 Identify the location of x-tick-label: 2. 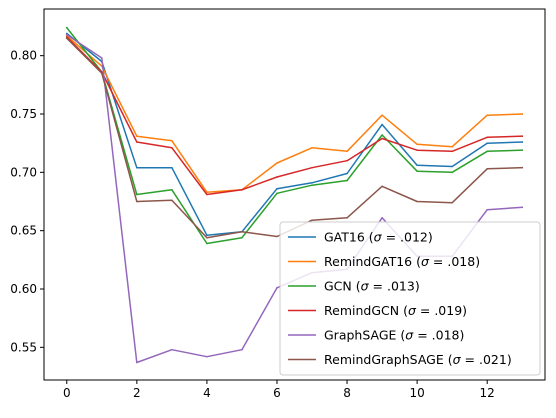
(137, 393).